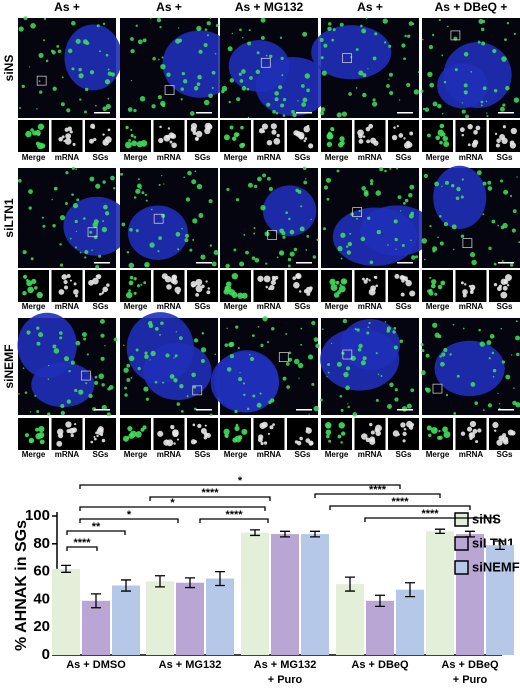  Describe the element at coordinates (9, 68) in the screenshot. I see `row-label: siNS` at that location.